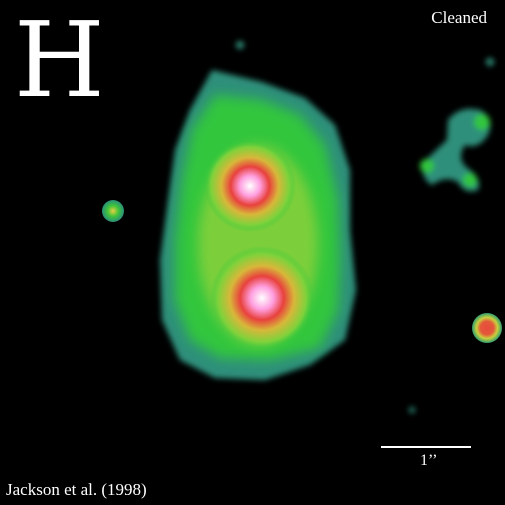 This screenshot has width=505, height=505. What do you see at coordinates (250, 186) in the screenshot?
I see `quasar-image-a` at bounding box center [250, 186].